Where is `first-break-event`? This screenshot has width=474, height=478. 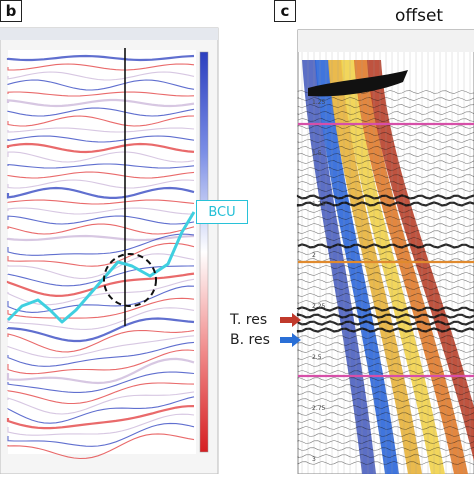 first-break-event is located at coordinates (358, 83).